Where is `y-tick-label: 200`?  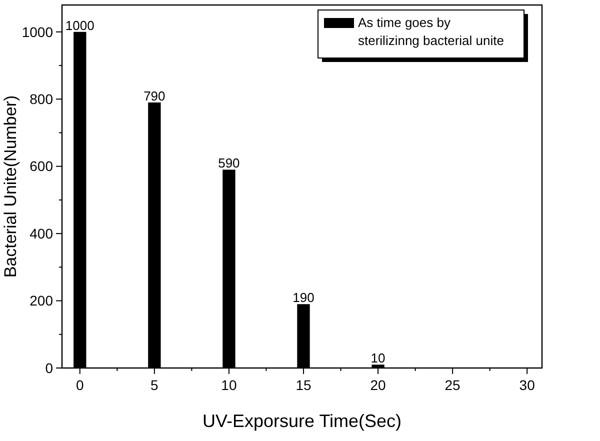 y-tick-label: 200 is located at coordinates (42, 300).